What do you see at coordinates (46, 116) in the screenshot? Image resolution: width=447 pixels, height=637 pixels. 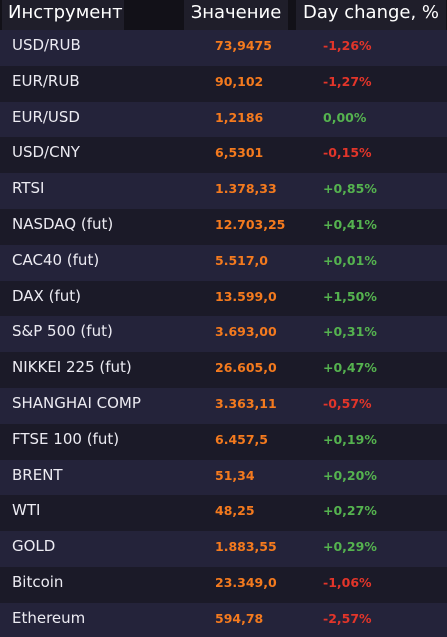 I see `instrument-name: EUR/USD` at bounding box center [46, 116].